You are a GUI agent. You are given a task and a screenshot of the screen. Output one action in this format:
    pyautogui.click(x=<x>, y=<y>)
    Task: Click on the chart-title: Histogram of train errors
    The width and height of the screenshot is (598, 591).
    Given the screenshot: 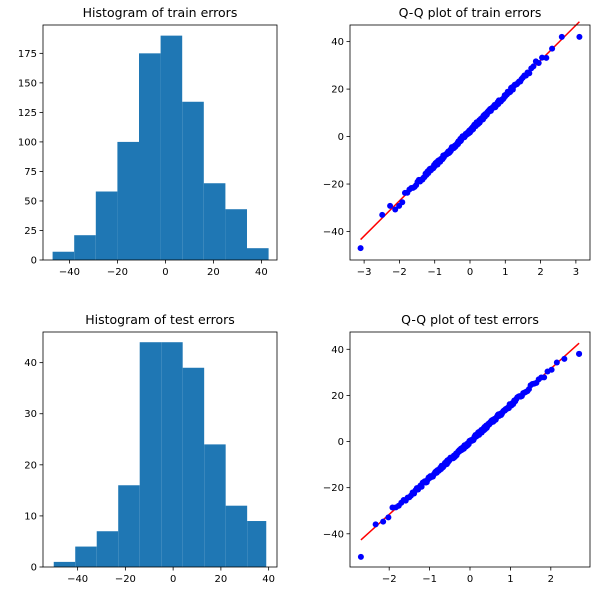 What is the action you would take?
    pyautogui.click(x=160, y=12)
    